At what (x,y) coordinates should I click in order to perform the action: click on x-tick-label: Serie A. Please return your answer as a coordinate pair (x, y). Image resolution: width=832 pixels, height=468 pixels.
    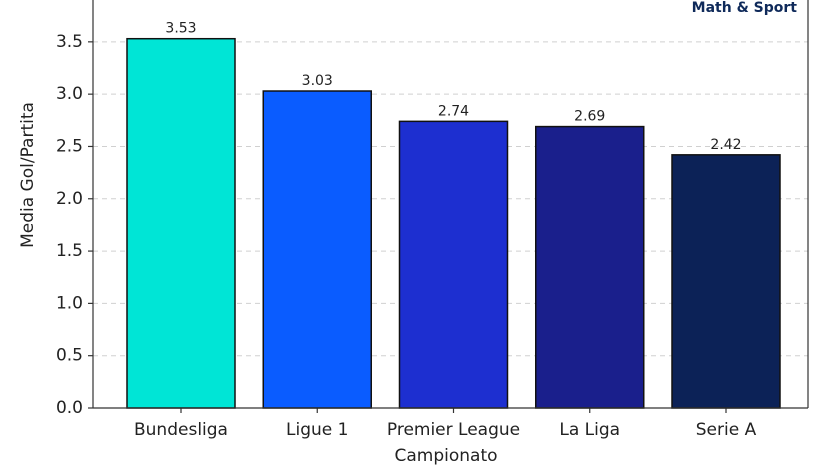
    Looking at the image, I should click on (726, 430).